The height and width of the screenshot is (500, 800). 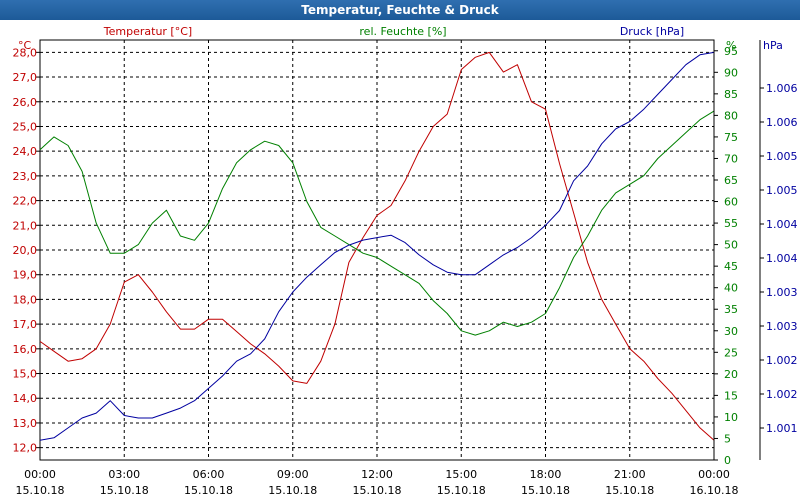 I want to click on humidity-tick-label: 45, so click(x=731, y=266).